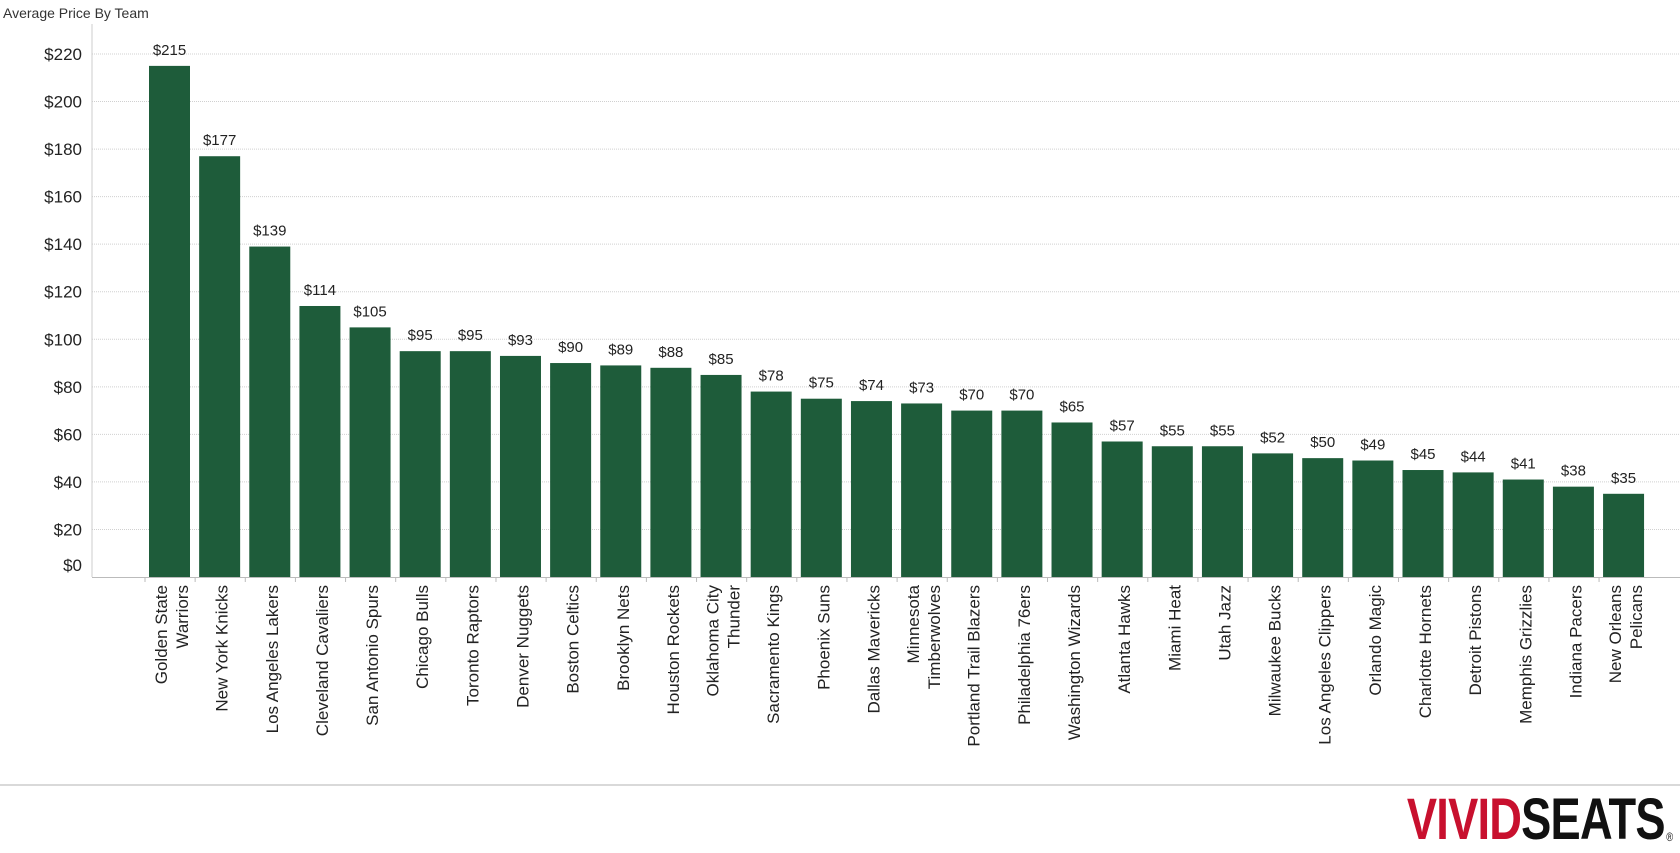 The image size is (1680, 853). Describe the element at coordinates (913, 623) in the screenshot. I see `x-category-label-line: Minnesota` at that location.